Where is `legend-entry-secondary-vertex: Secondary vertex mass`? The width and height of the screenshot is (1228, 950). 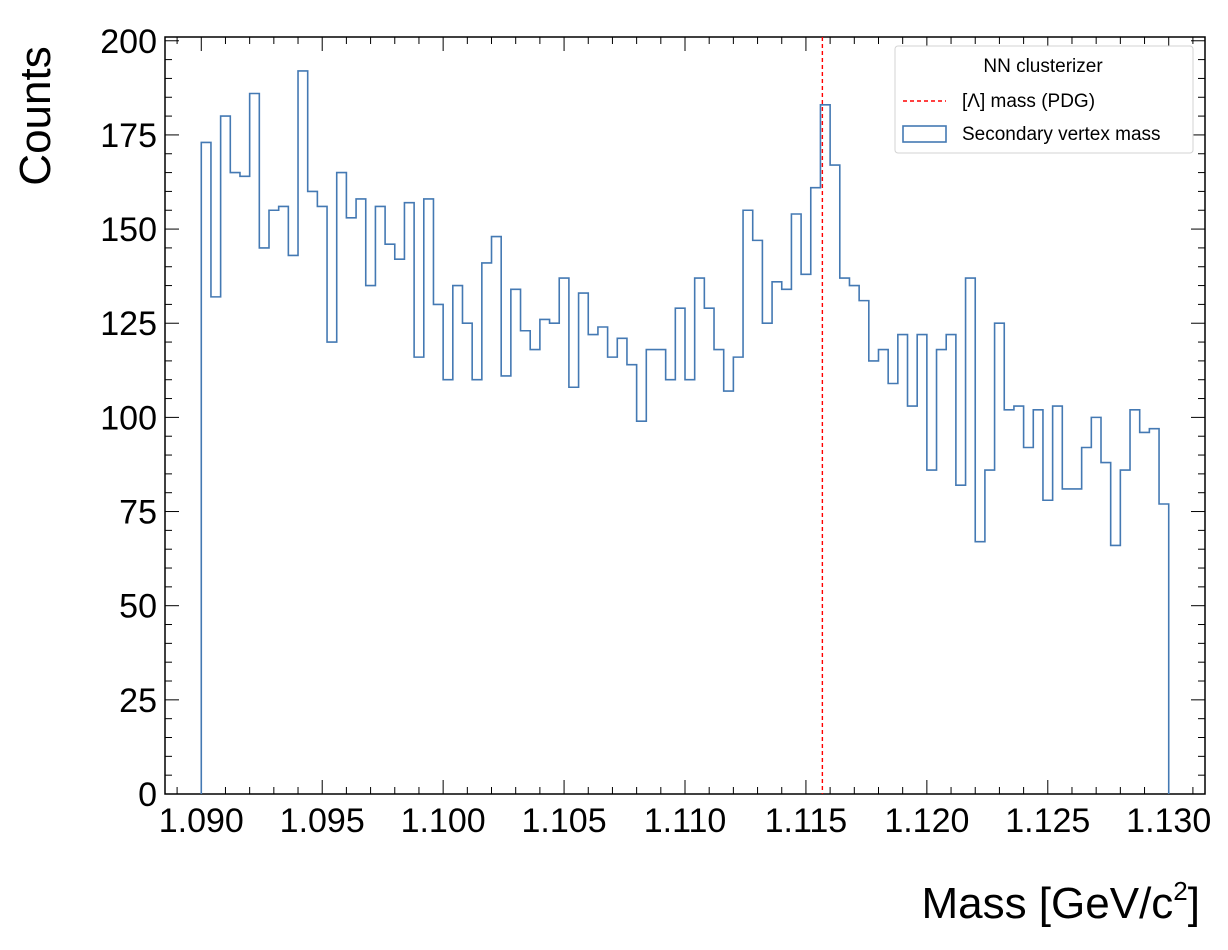 legend-entry-secondary-vertex: Secondary vertex mass is located at coordinates (1061, 134).